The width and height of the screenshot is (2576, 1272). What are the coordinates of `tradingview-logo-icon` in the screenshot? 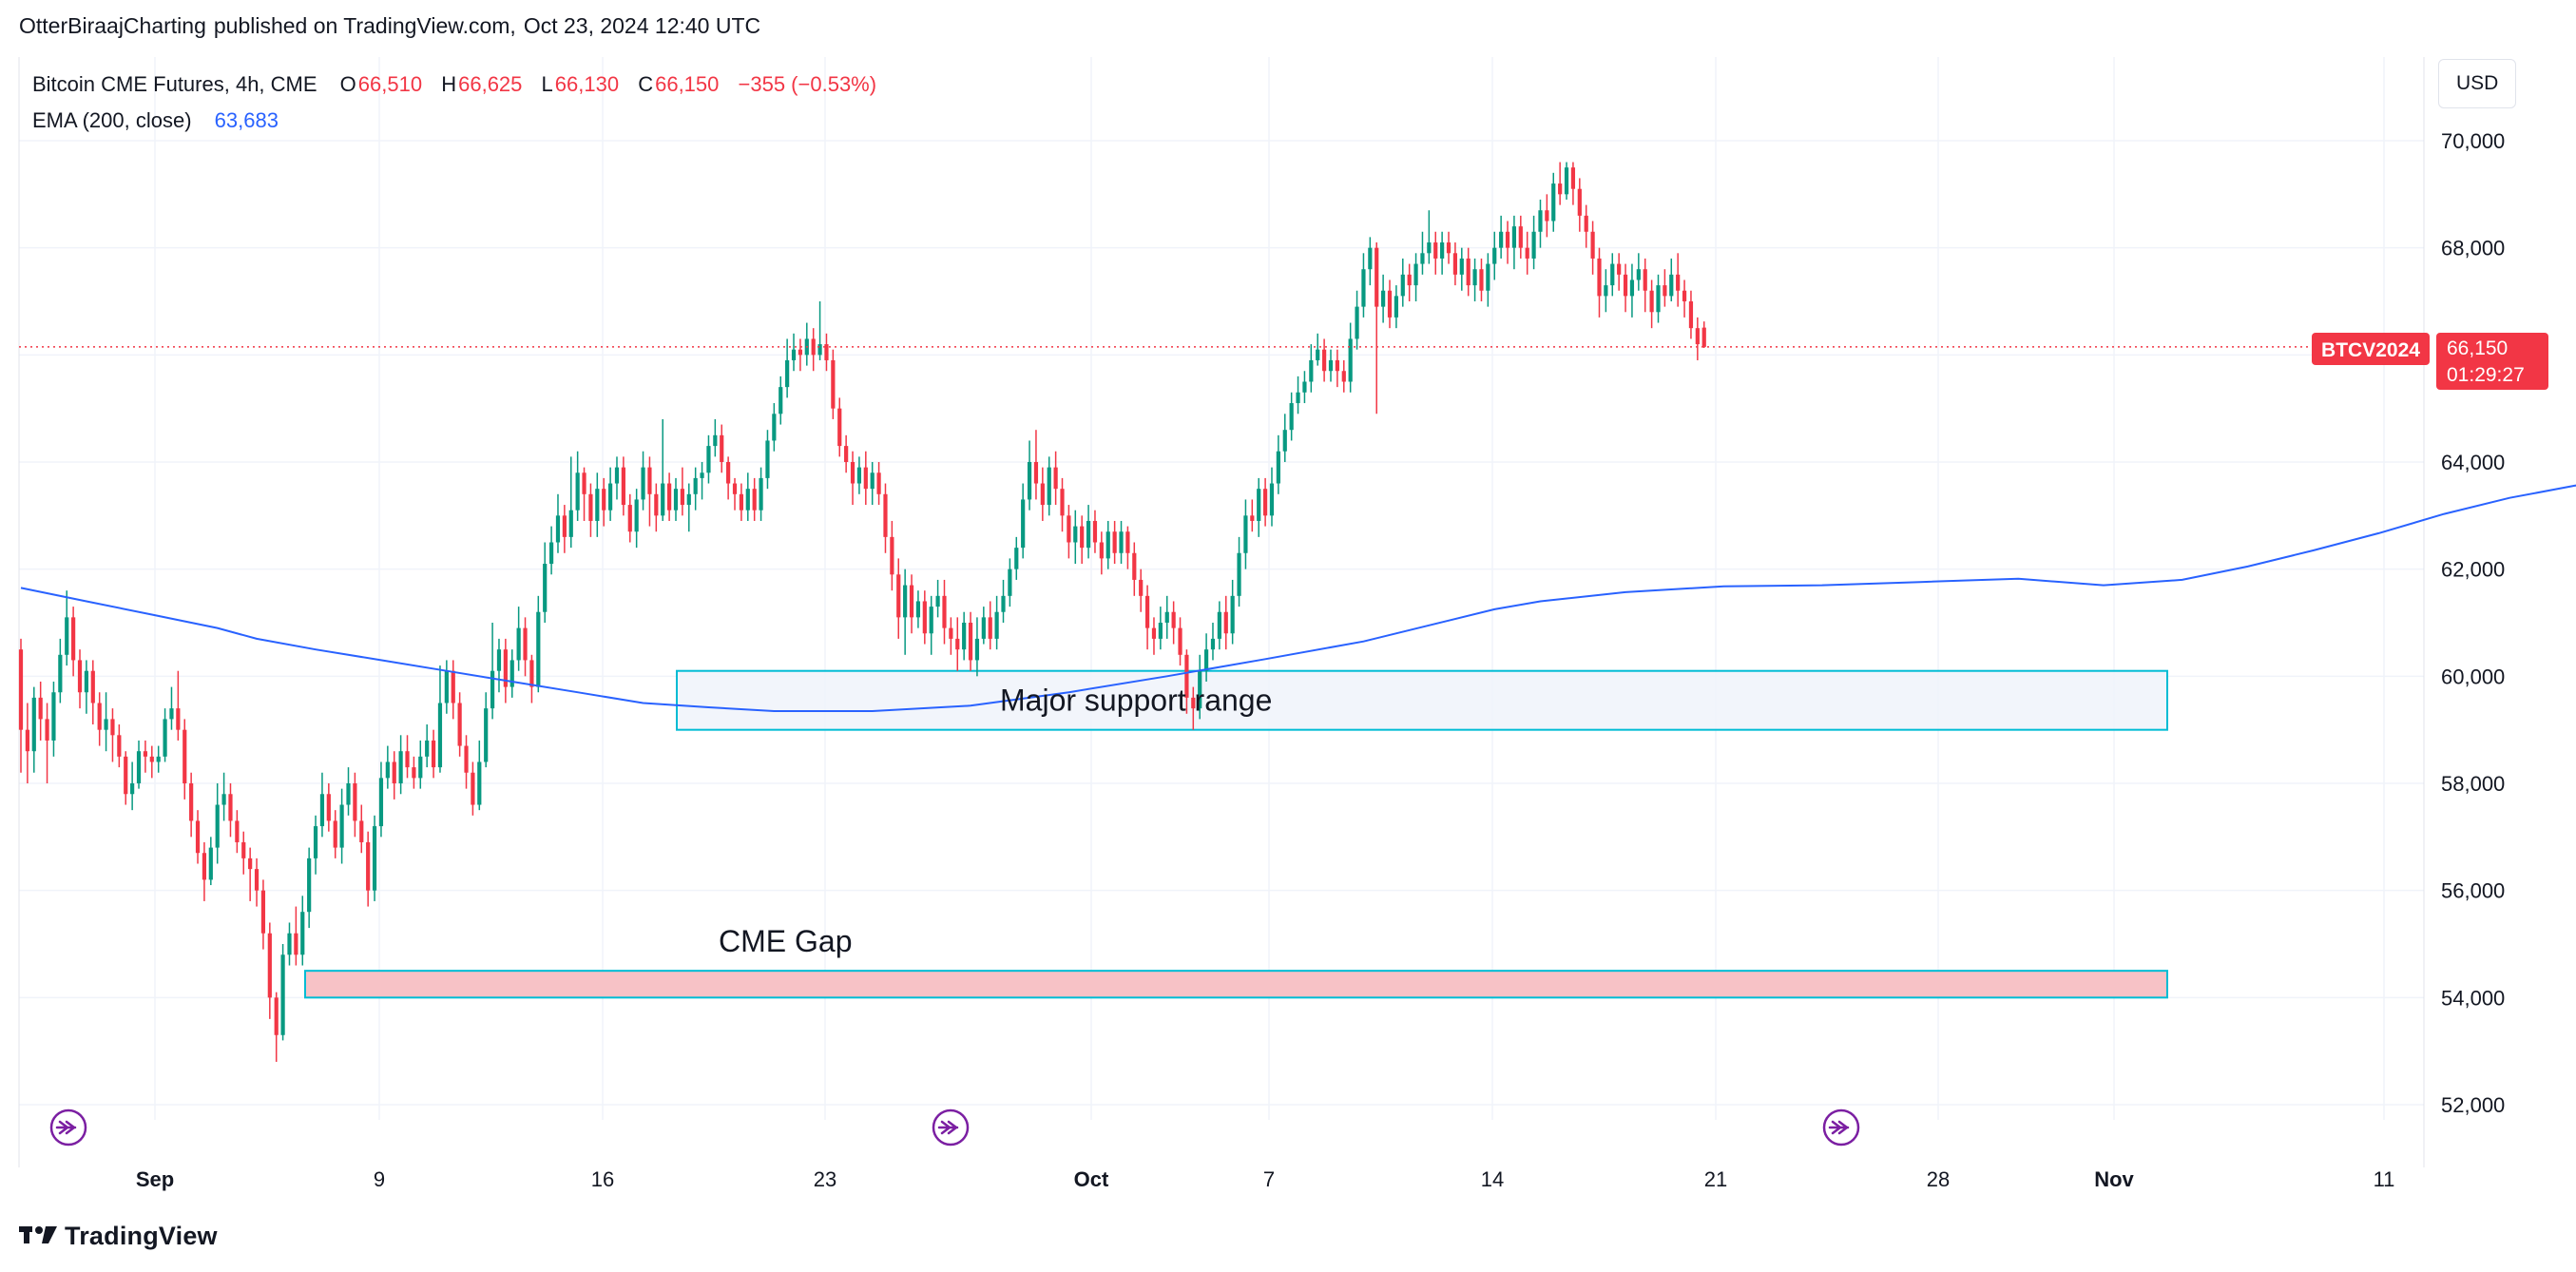 It's located at (39, 1237).